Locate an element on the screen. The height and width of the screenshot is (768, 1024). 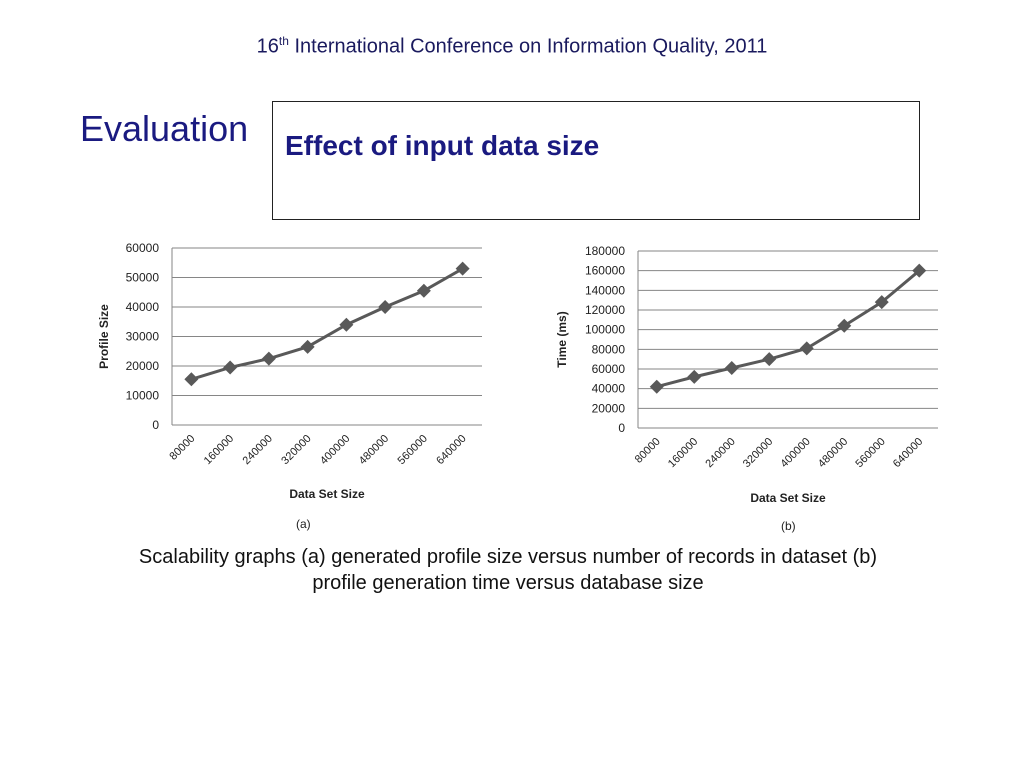
y-tick-label: 10000 is located at coordinates (143, 396).